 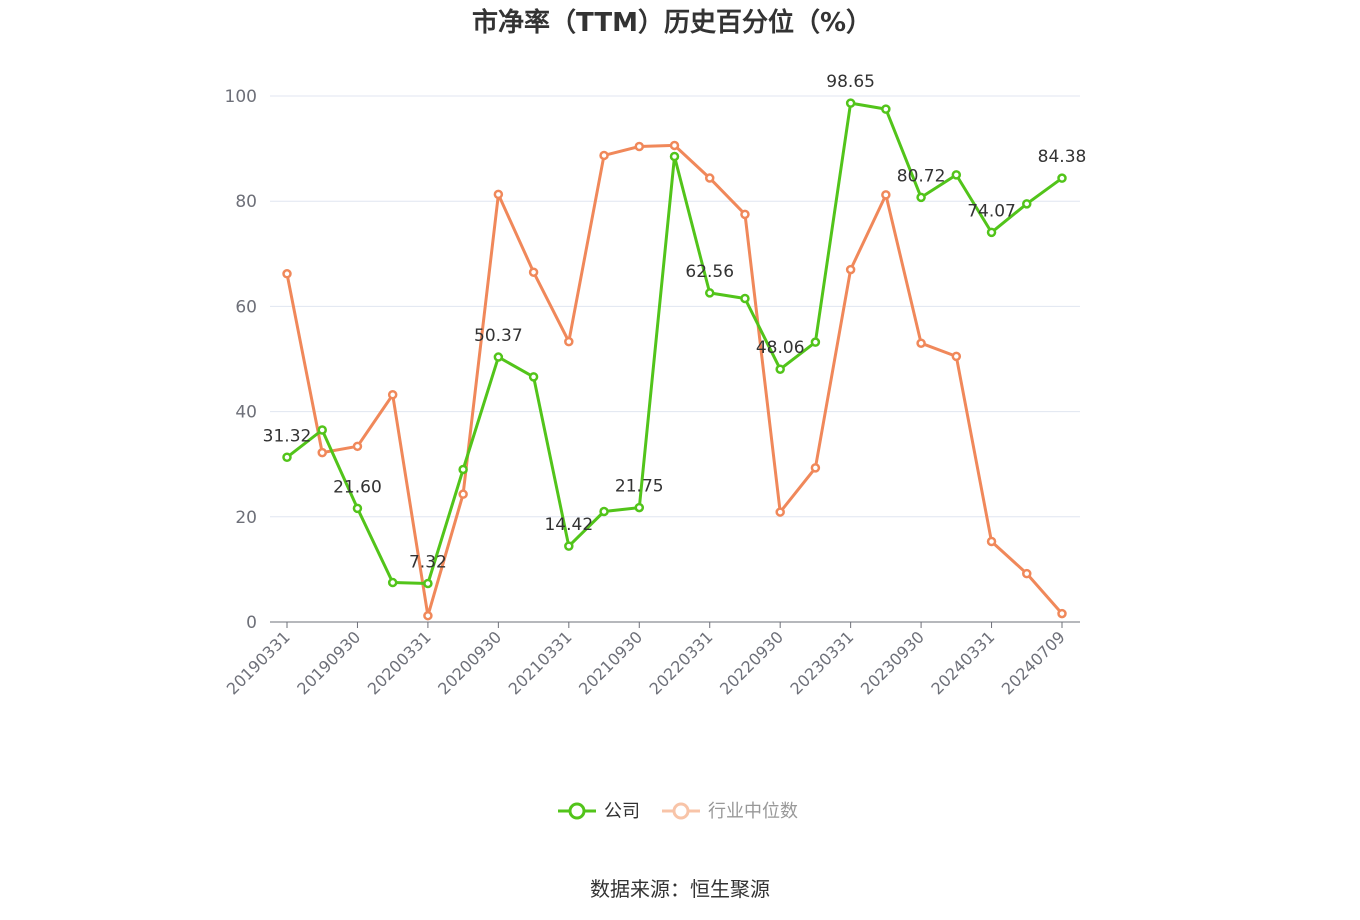 What do you see at coordinates (709, 272) in the screenshot?
I see `data-label: 62.56` at bounding box center [709, 272].